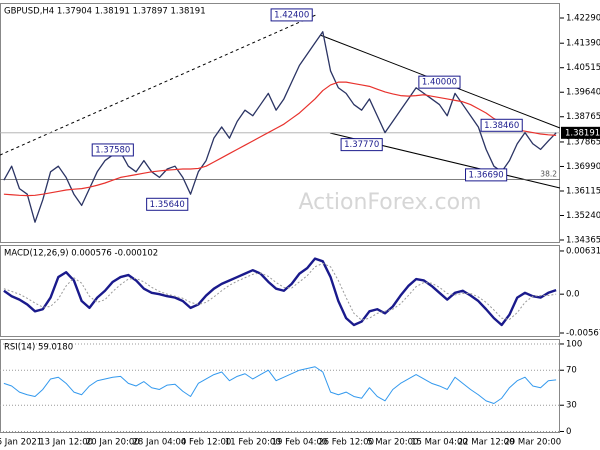 The image size is (600, 450). Describe the element at coordinates (571, 406) in the screenshot. I see `y-tick-label: 30` at that location.